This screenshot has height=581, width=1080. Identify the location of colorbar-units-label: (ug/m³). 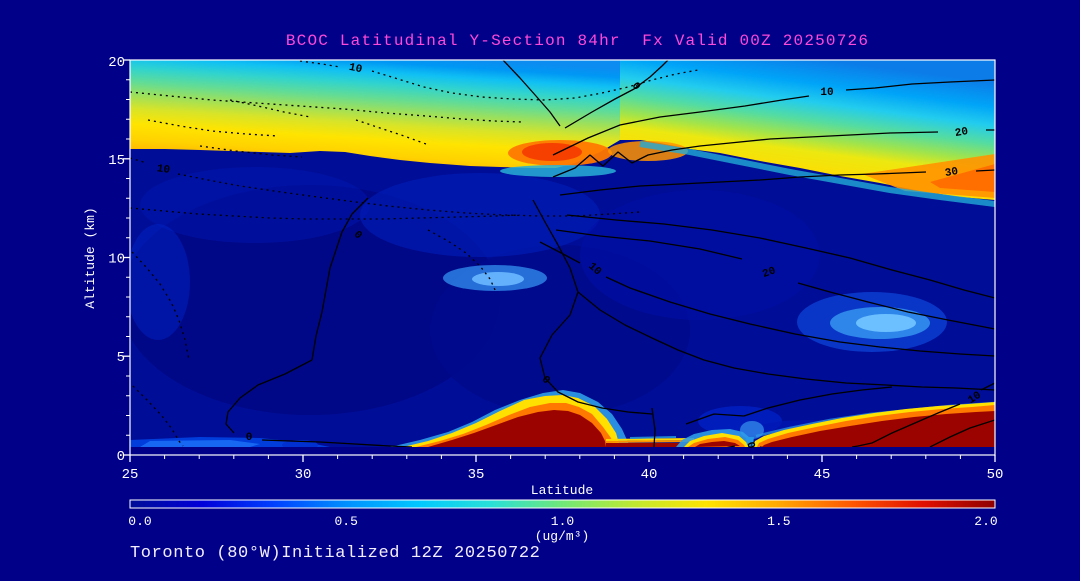
(562, 536).